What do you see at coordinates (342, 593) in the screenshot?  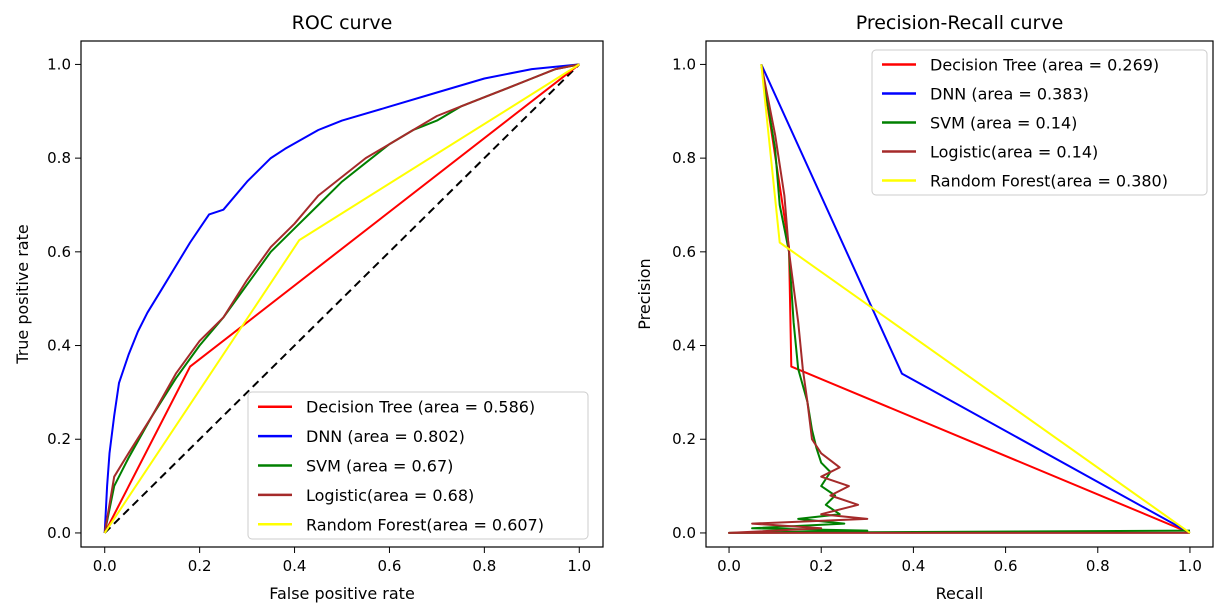 I see `x-axis-label: False positive rate` at bounding box center [342, 593].